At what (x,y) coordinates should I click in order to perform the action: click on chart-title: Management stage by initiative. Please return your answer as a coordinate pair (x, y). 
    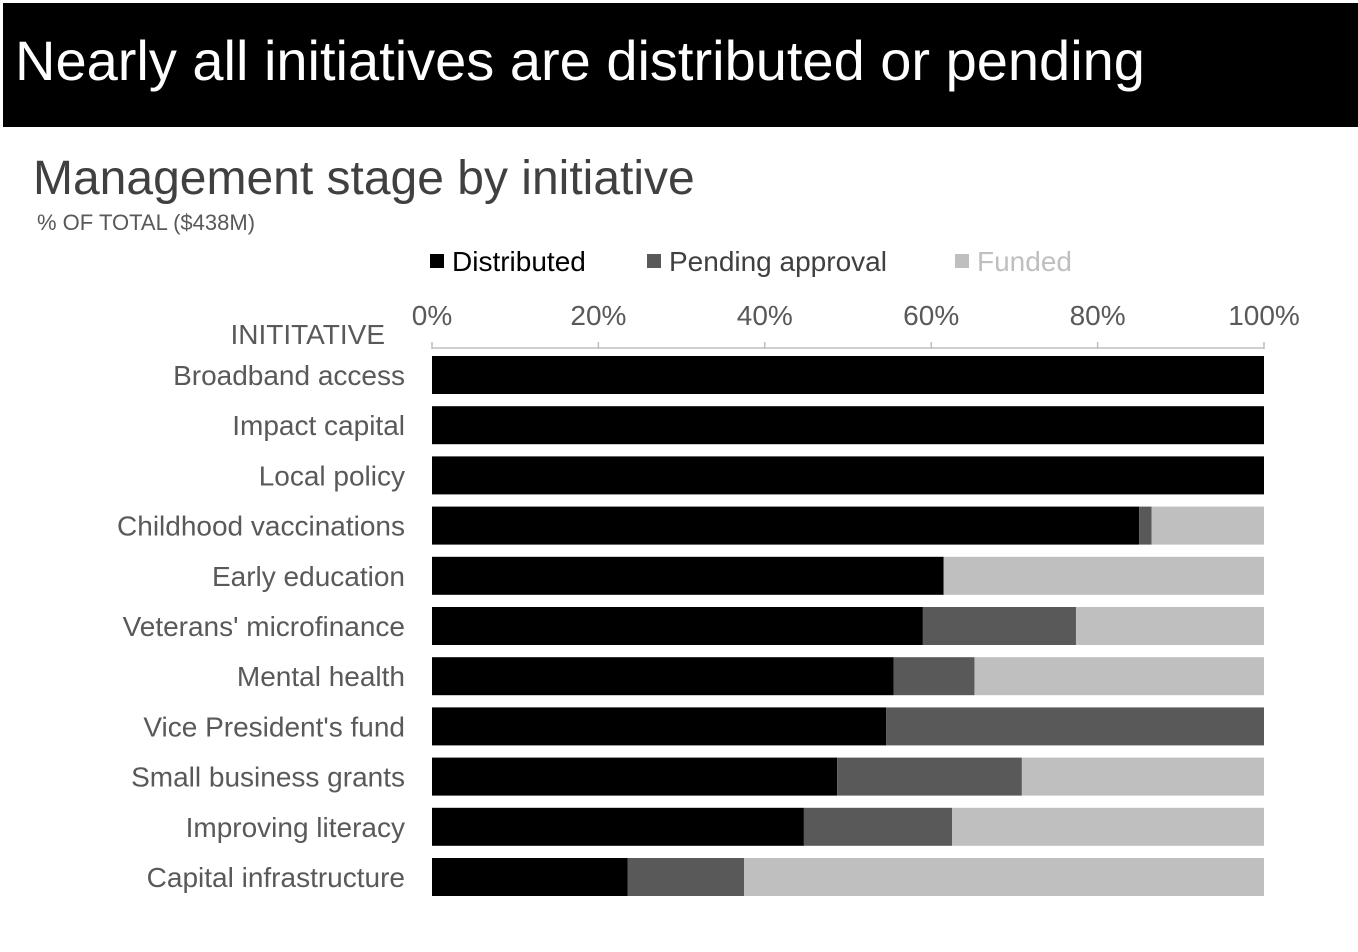
    Looking at the image, I should click on (364, 178).